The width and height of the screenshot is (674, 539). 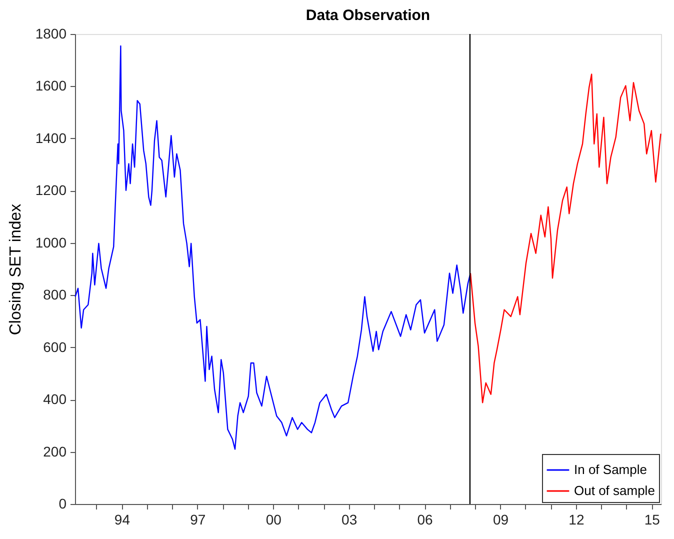 I want to click on y-axis-title: Closing SET index, so click(x=15, y=270).